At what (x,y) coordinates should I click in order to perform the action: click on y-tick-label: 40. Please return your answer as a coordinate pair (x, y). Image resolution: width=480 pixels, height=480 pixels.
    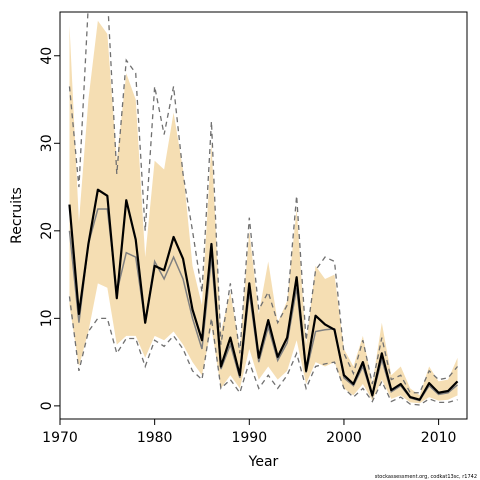
    Looking at the image, I should click on (47, 56).